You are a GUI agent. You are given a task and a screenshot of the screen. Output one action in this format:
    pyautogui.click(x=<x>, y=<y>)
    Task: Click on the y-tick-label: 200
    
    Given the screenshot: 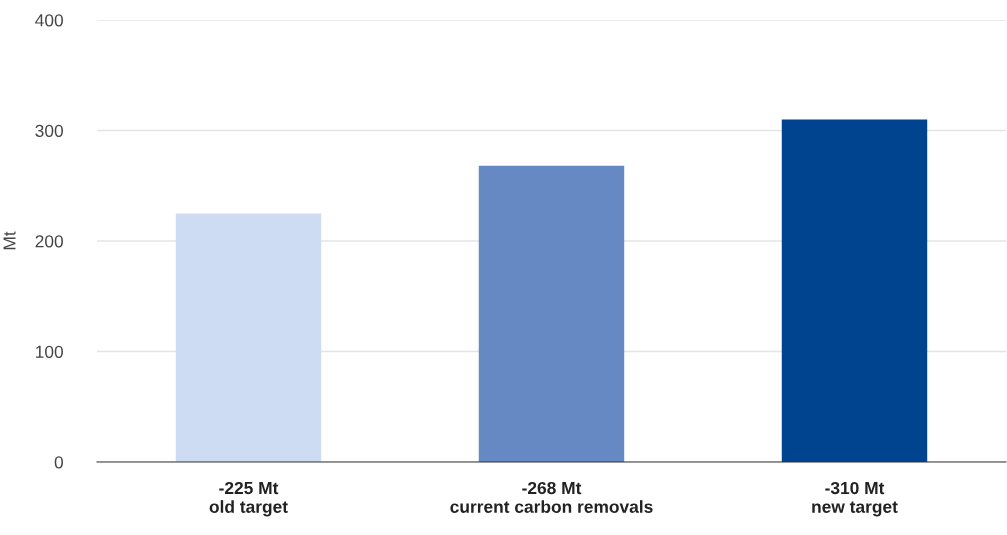 What is the action you would take?
    pyautogui.click(x=49, y=241)
    